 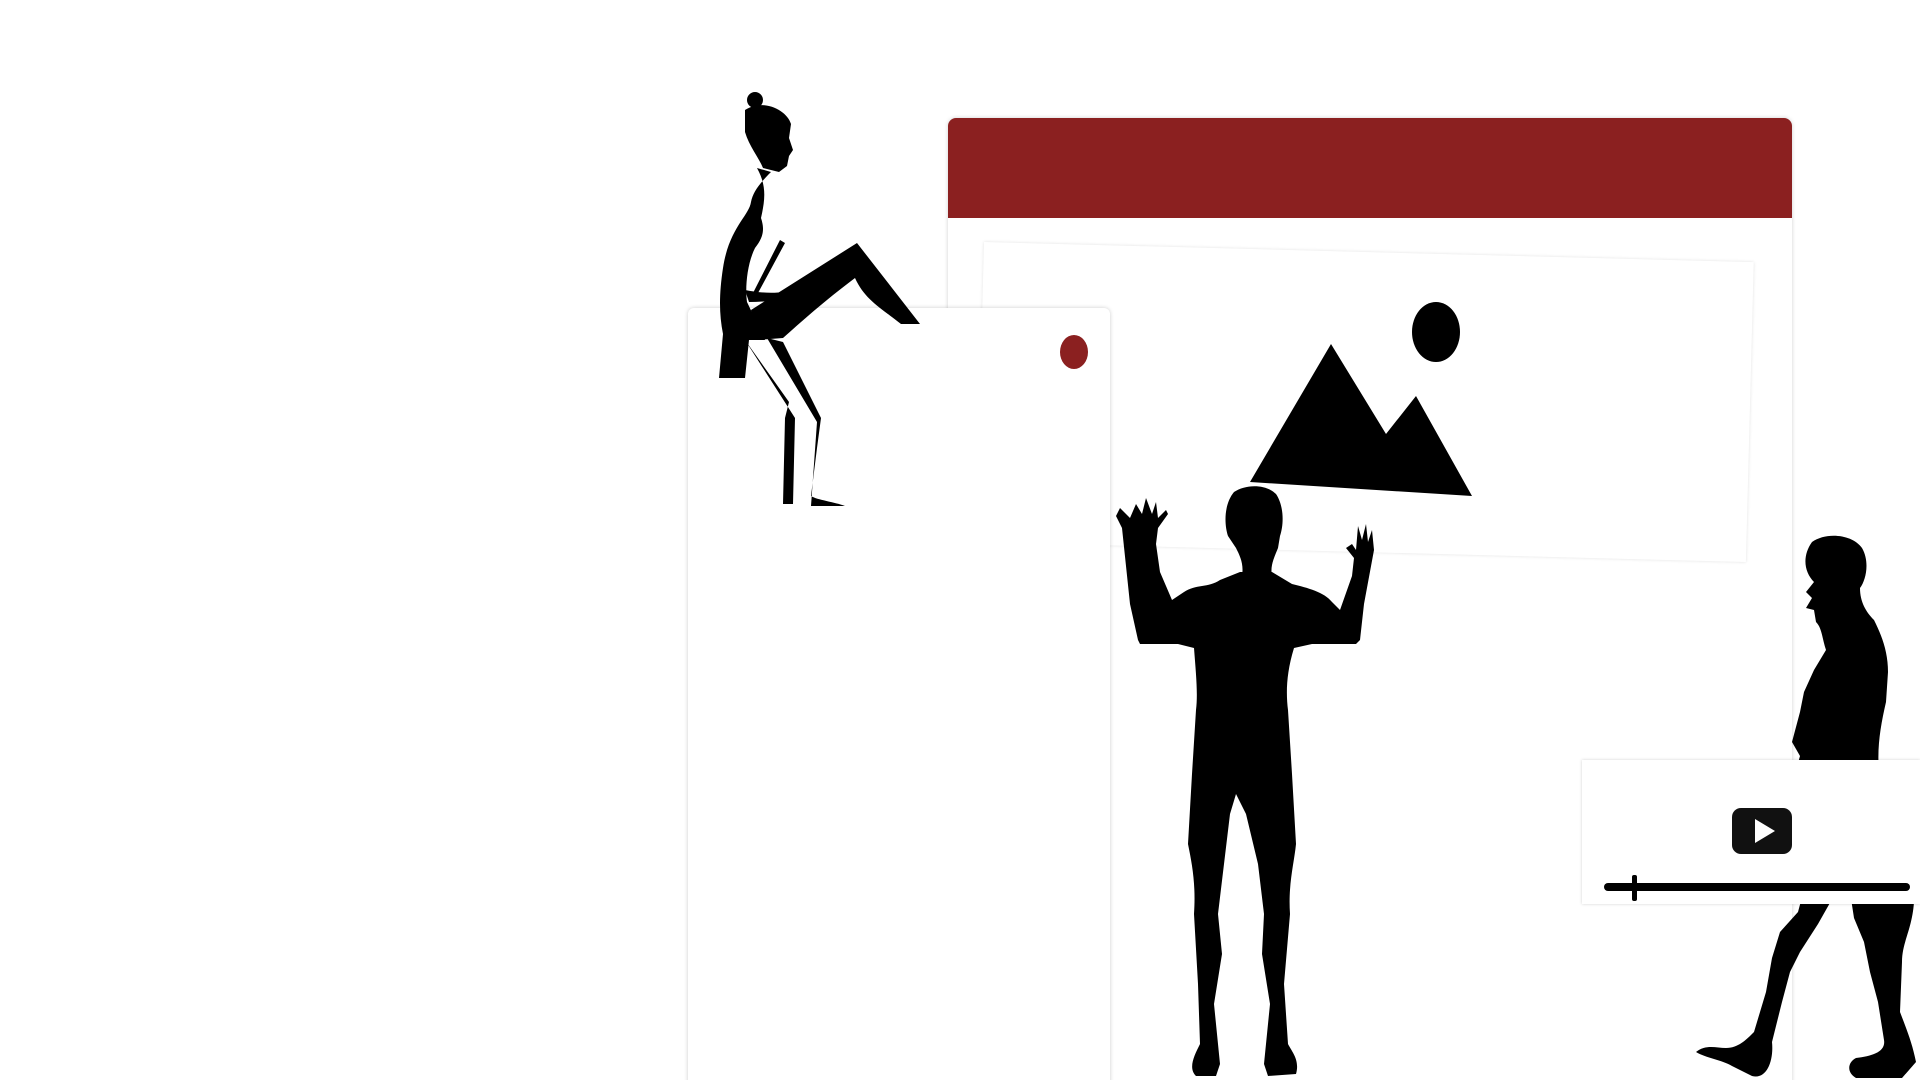 I want to click on video-progress-bar, so click(x=1757, y=888).